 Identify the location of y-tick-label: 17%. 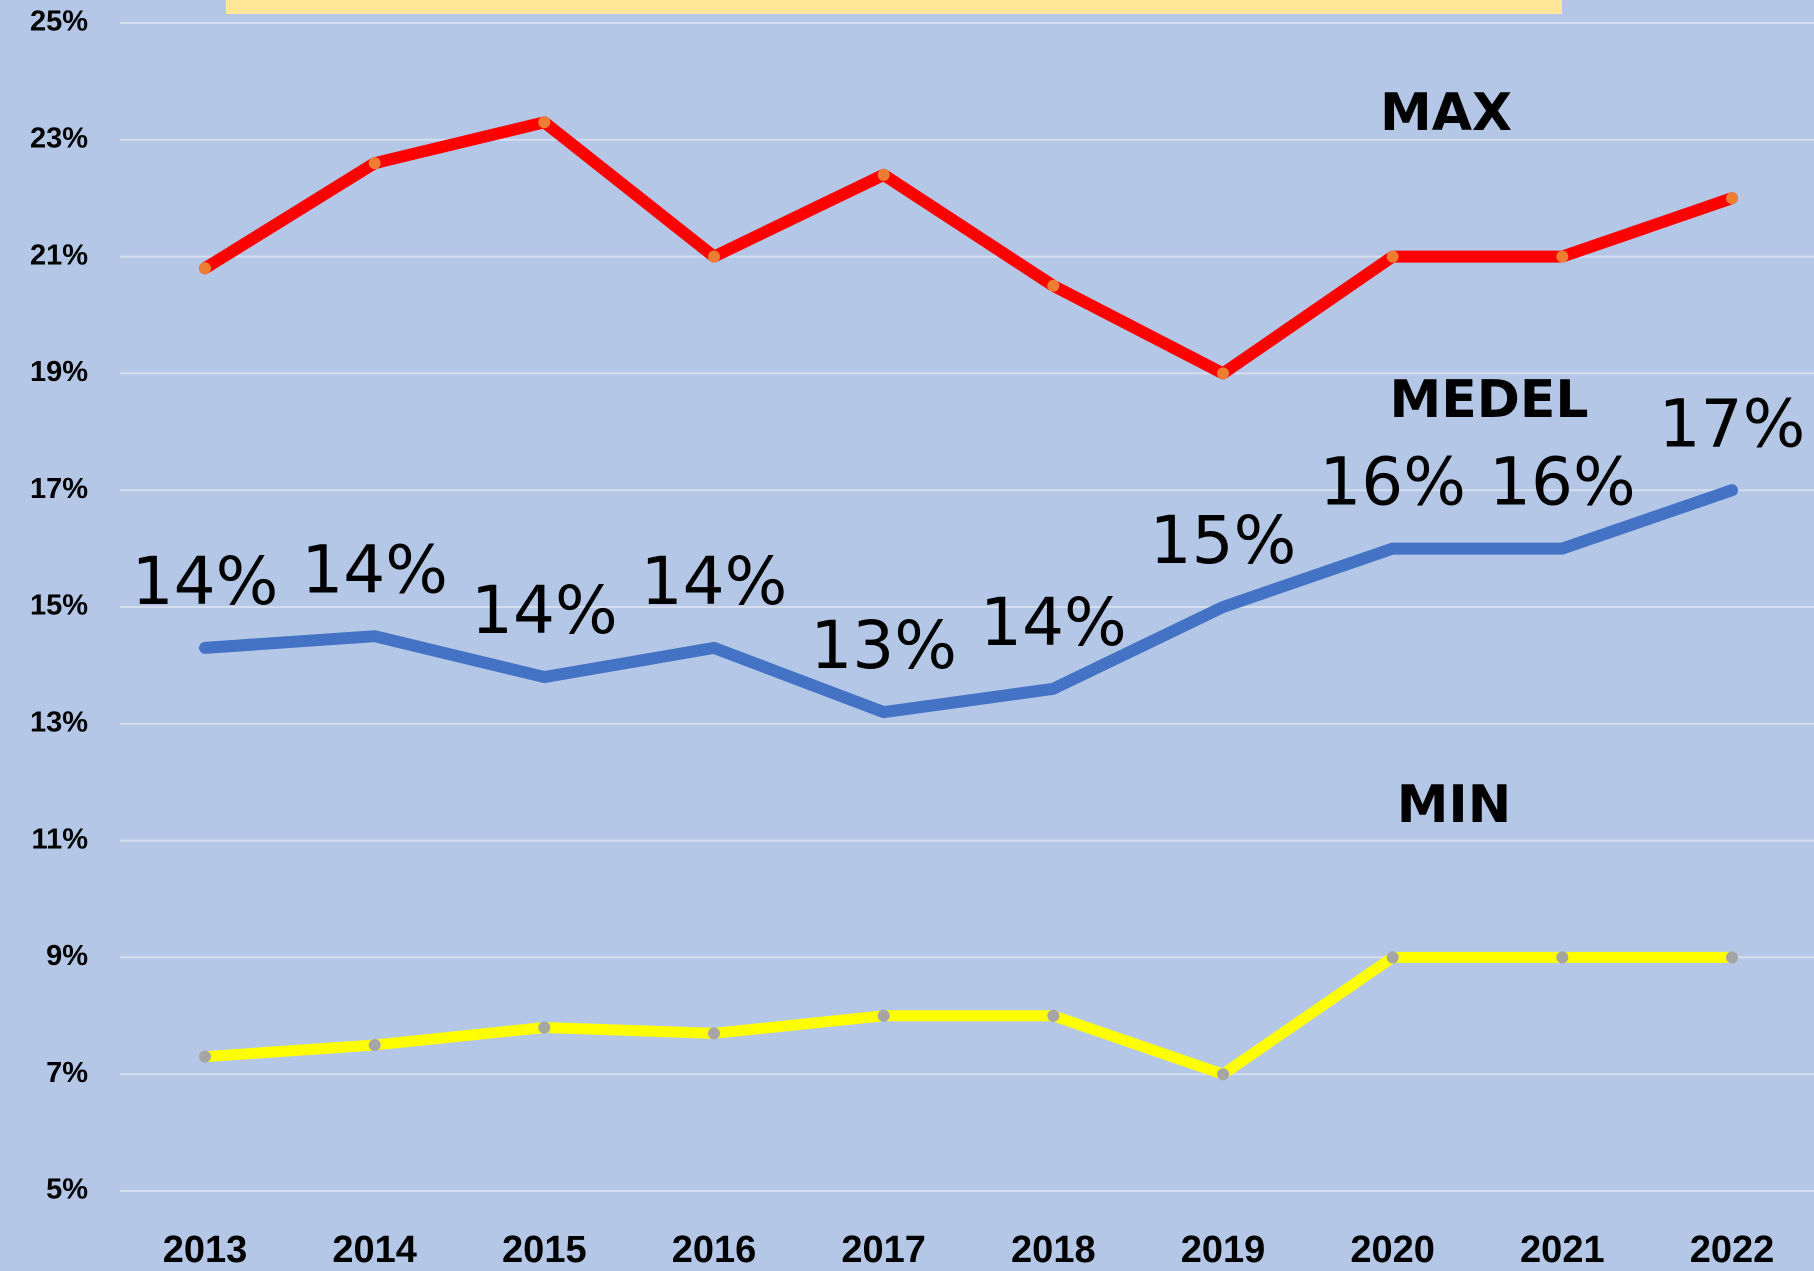
(59, 489).